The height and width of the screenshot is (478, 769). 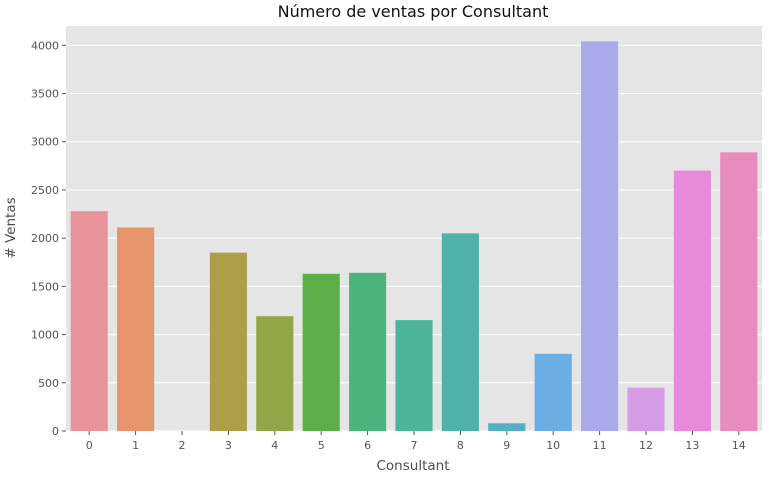 What do you see at coordinates (460, 445) in the screenshot?
I see `x-tick-label: 8` at bounding box center [460, 445].